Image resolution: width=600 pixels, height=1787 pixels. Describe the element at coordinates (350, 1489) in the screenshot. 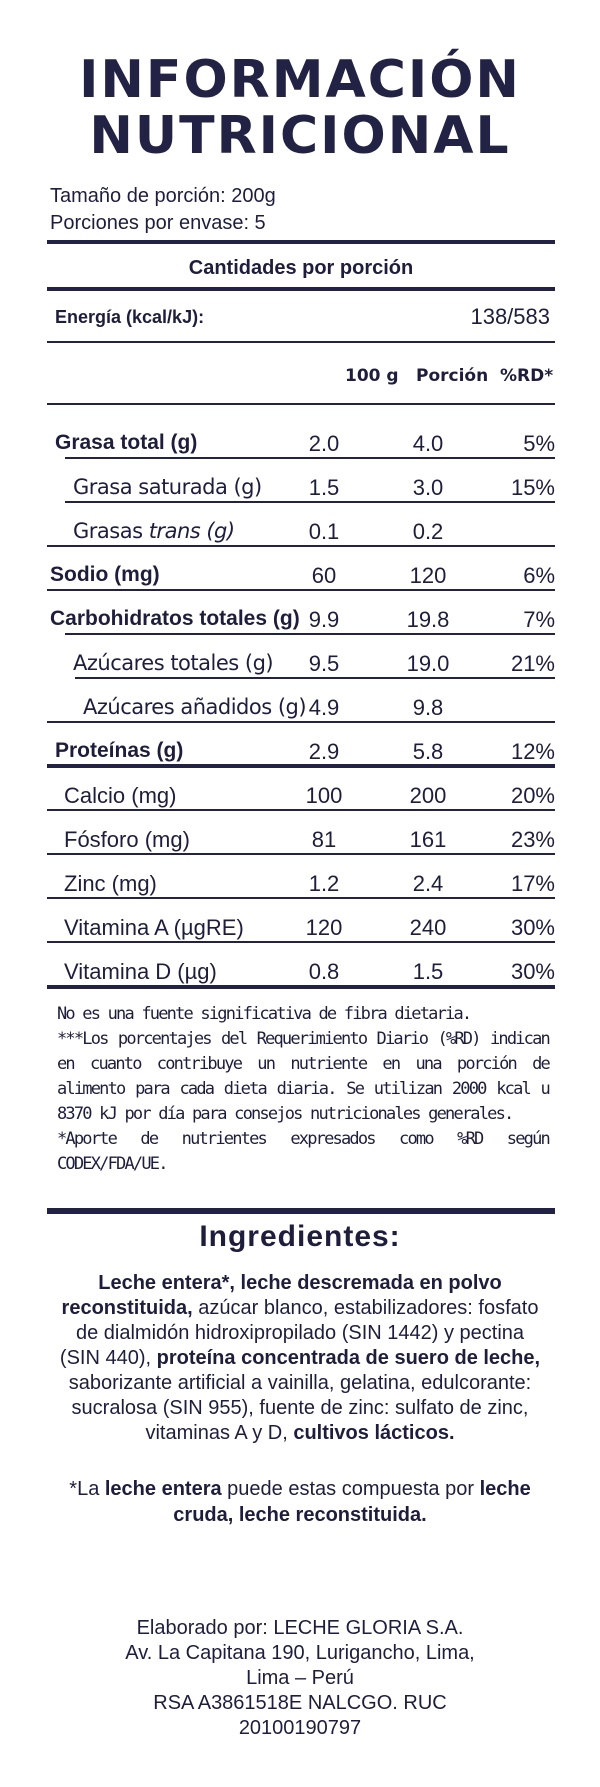

I see `footnote-text: puede estas compuesta por` at that location.